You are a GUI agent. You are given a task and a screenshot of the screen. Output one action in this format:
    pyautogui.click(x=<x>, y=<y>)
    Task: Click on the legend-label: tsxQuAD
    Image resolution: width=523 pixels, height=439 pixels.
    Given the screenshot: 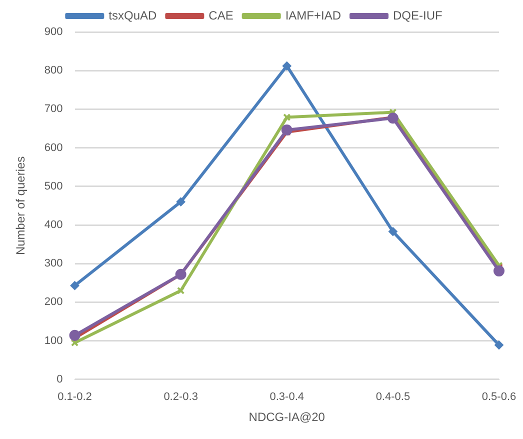 What is the action you would take?
    pyautogui.click(x=132, y=15)
    